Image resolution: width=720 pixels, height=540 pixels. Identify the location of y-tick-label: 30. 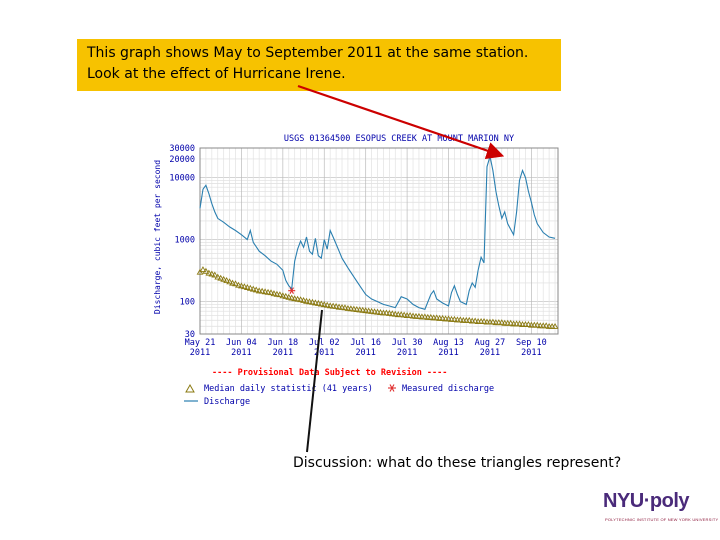
(190, 335).